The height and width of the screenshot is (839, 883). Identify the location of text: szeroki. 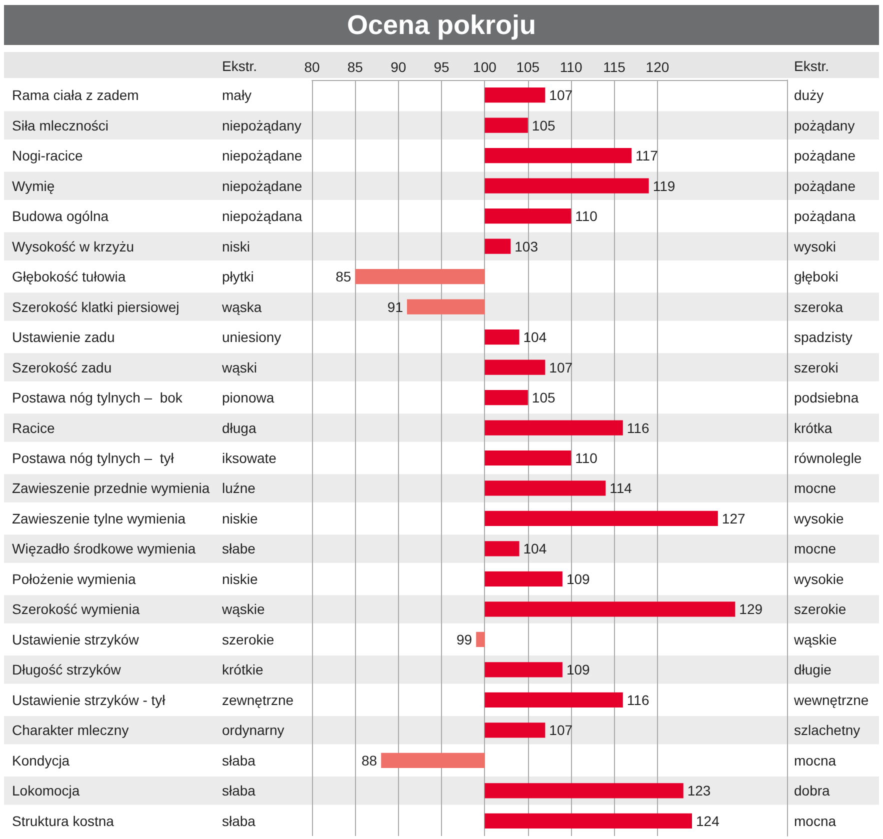
(816, 367).